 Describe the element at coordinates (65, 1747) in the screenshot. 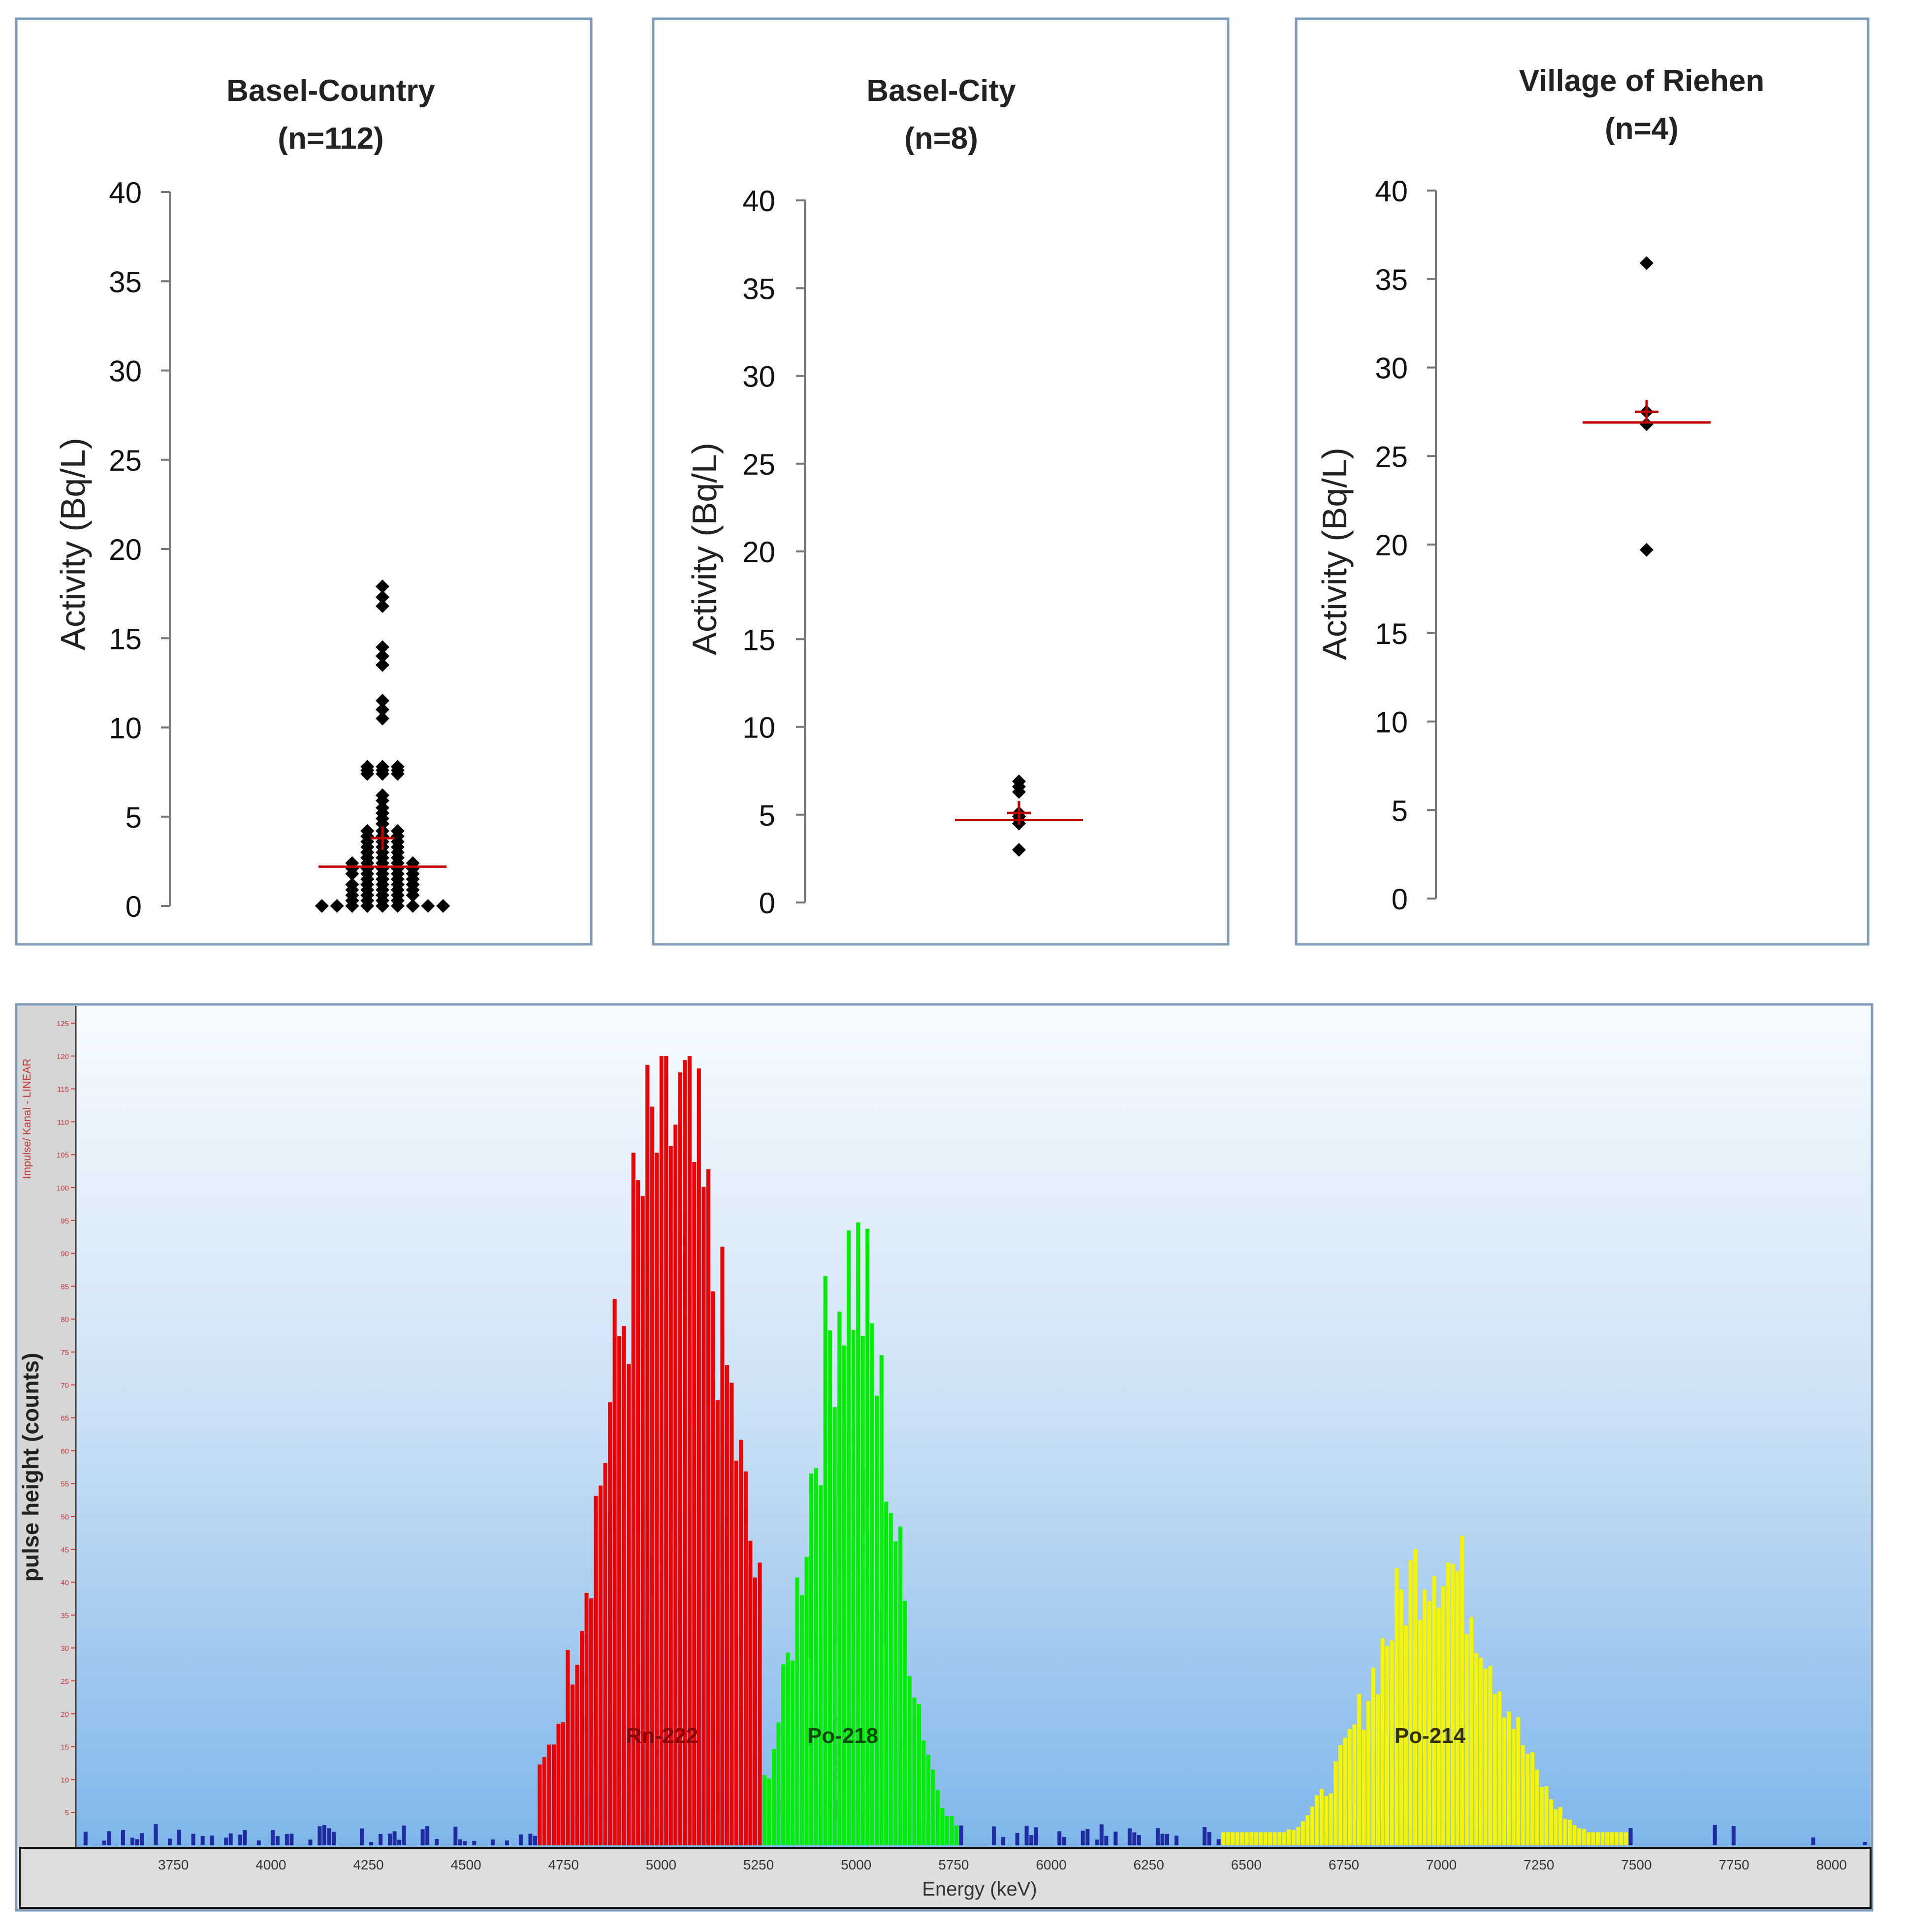

I see `y-tick-label: 15` at that location.